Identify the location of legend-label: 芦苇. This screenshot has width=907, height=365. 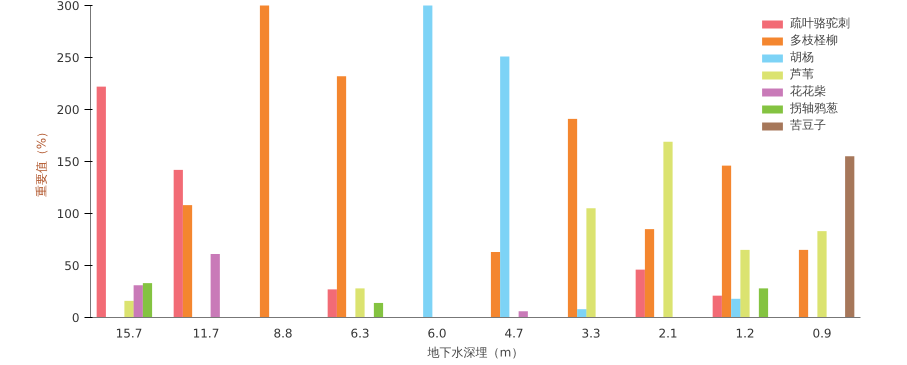
(802, 74).